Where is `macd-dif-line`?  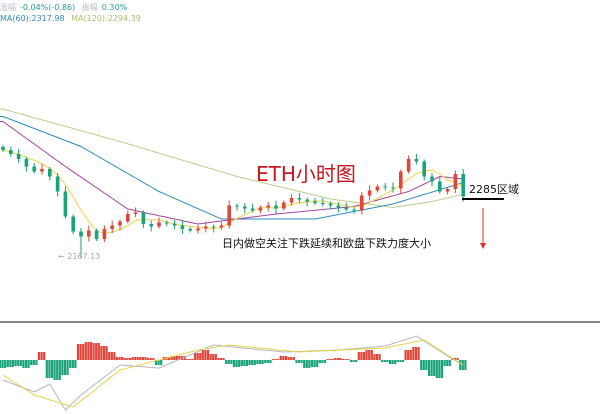
macd-dif-line is located at coordinates (233, 373).